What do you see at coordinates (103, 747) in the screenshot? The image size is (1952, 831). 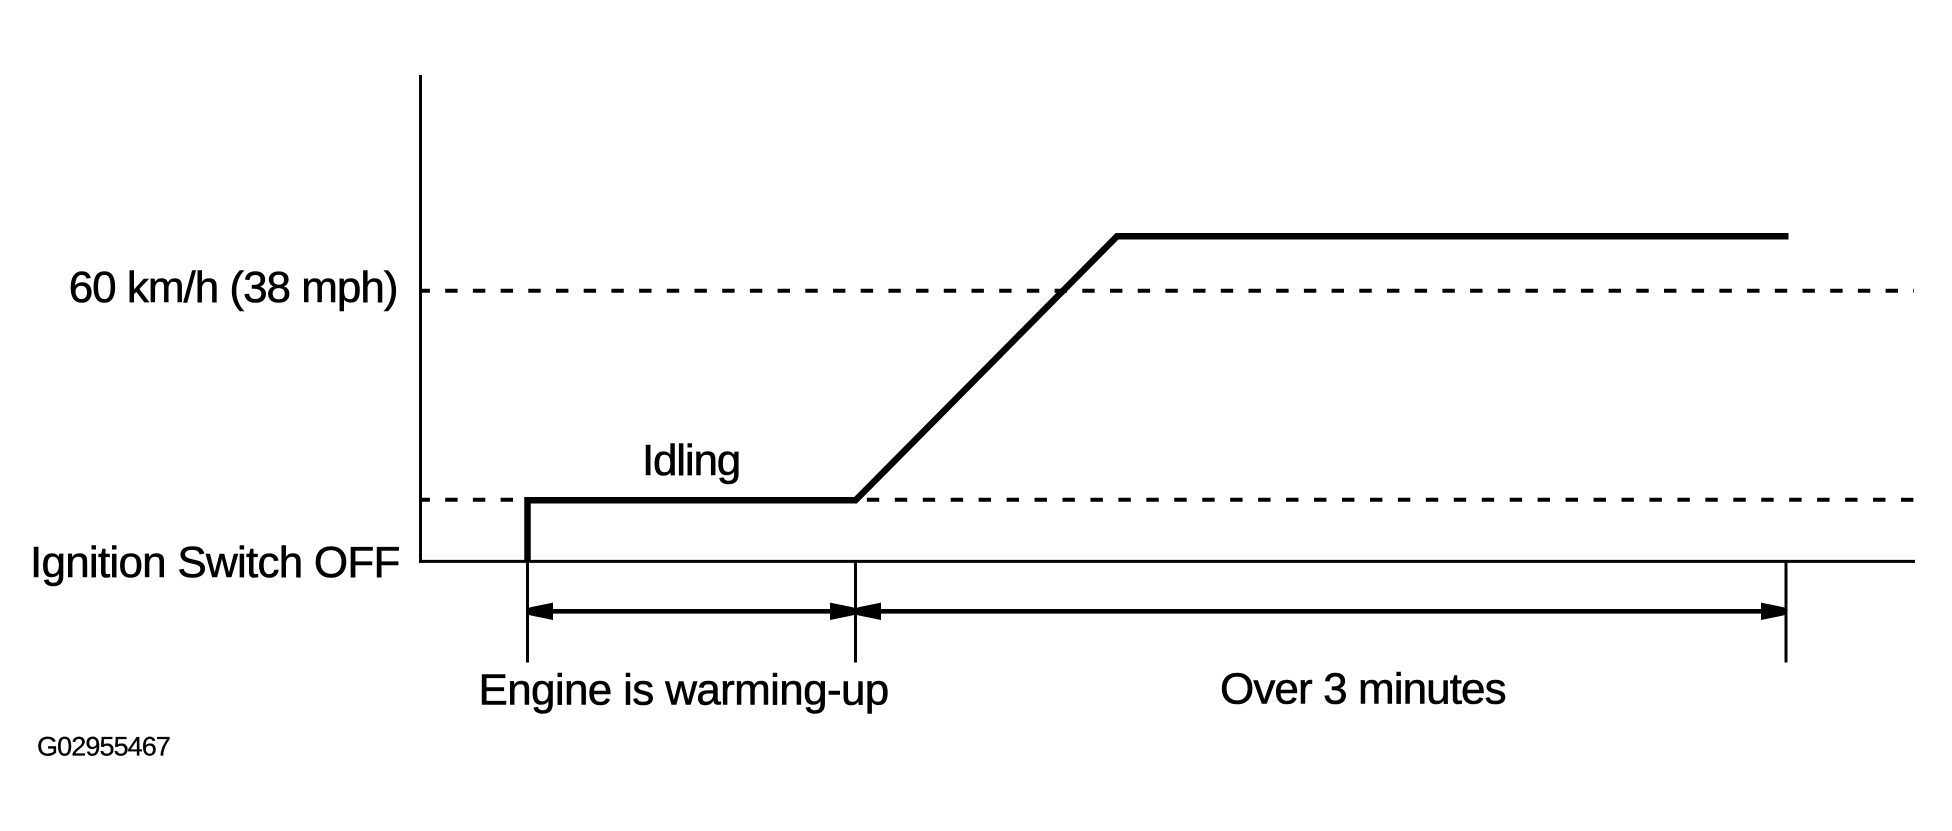 I see `svg-text: G02955467` at bounding box center [103, 747].